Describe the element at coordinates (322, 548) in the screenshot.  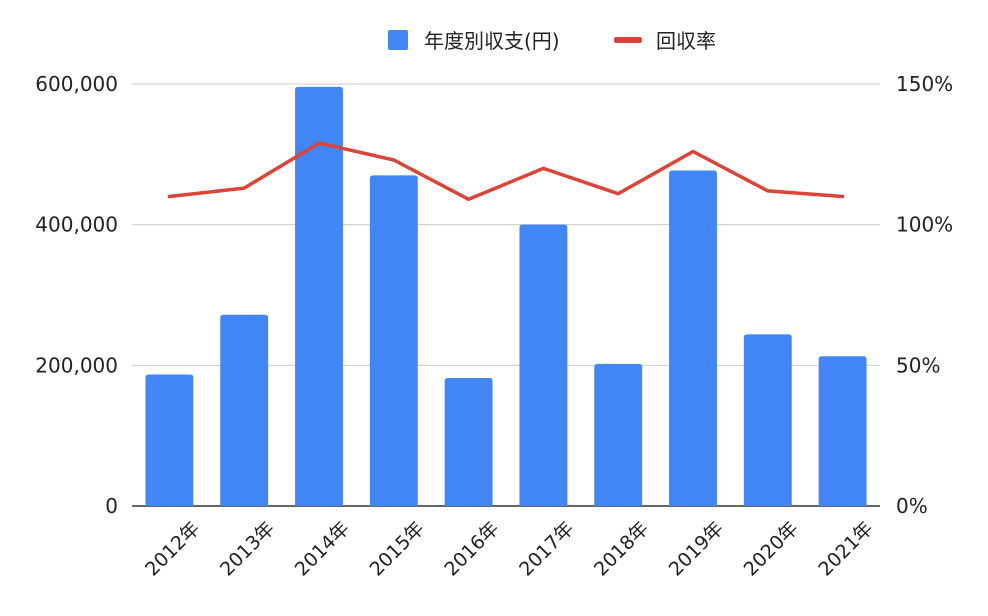
I see `x-tick-label: 2014年` at that location.